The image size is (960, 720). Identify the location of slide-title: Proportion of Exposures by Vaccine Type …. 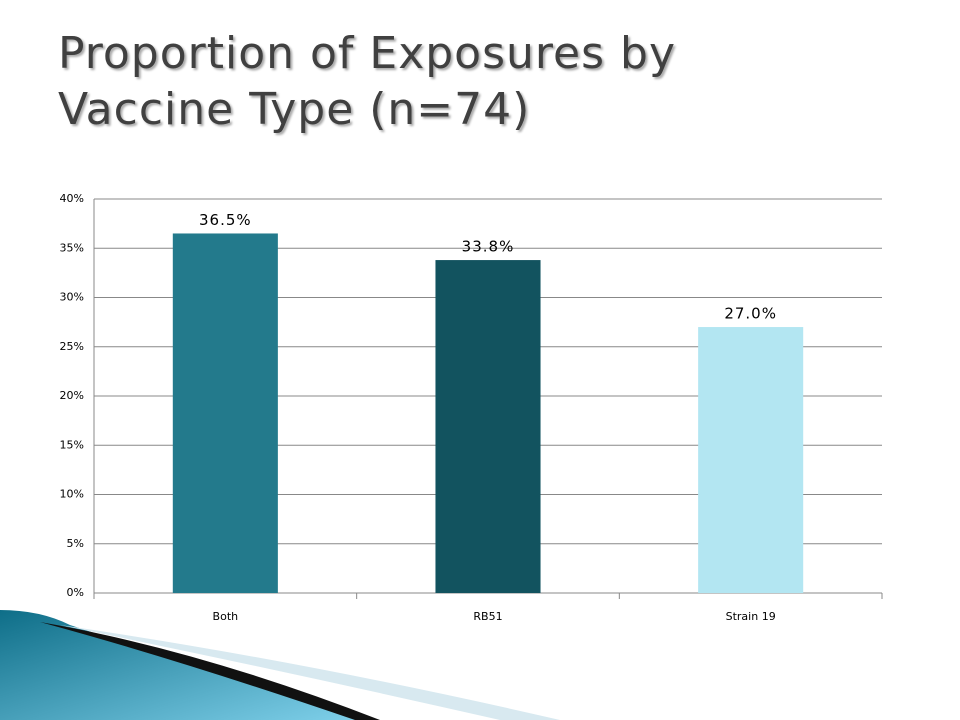
(367, 81).